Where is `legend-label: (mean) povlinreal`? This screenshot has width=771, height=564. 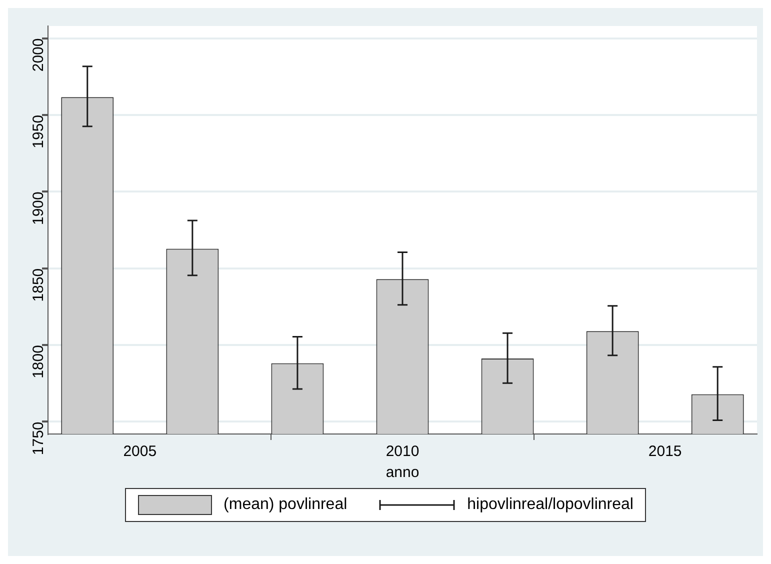 legend-label: (mean) povlinreal is located at coordinates (286, 505).